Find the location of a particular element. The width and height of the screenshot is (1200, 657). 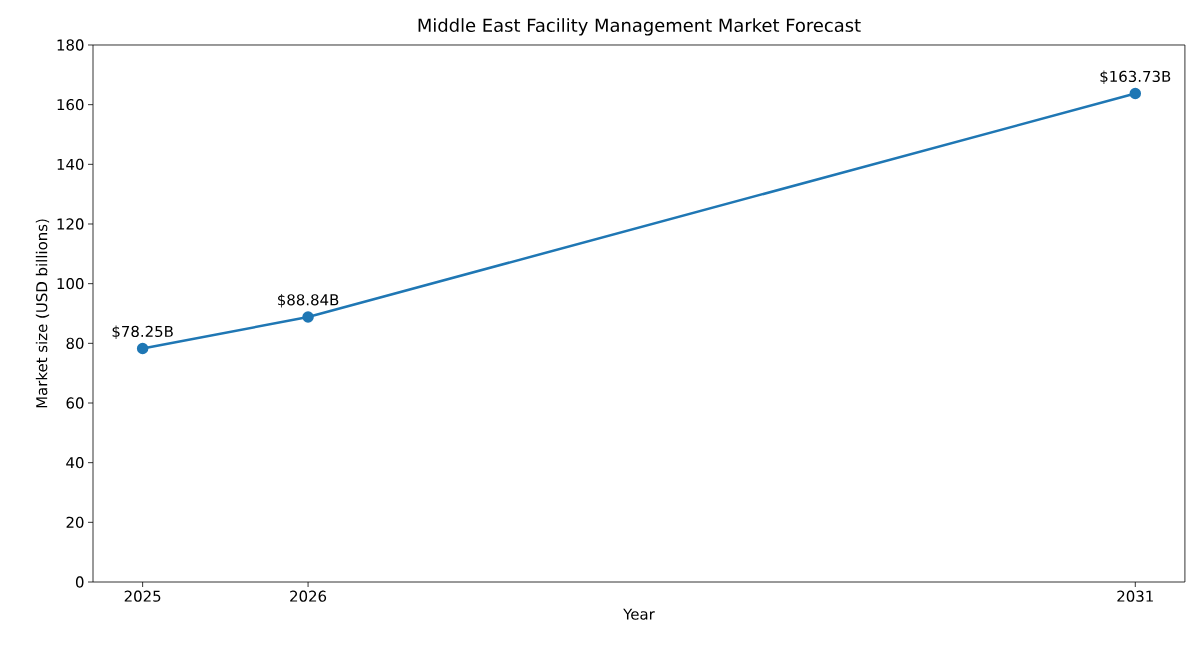

y-tick-label: 40 is located at coordinates (75, 463).